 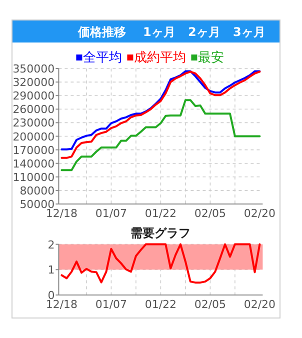 What do you see at coordinates (37, 191) in the screenshot?
I see `y-tick-label: 80000` at bounding box center [37, 191].